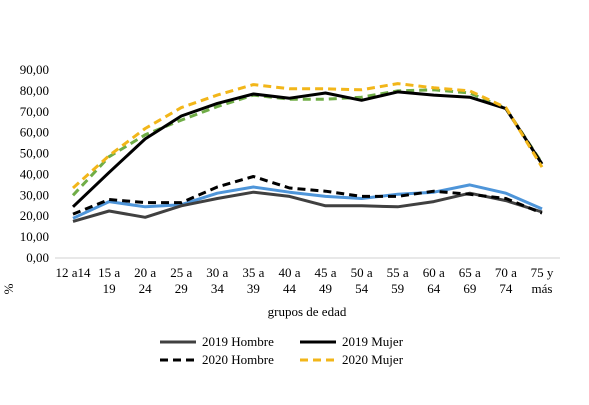 The width and height of the screenshot is (589, 405). Describe the element at coordinates (373, 359) in the screenshot. I see `legend-label: 2020 Mujer` at that location.